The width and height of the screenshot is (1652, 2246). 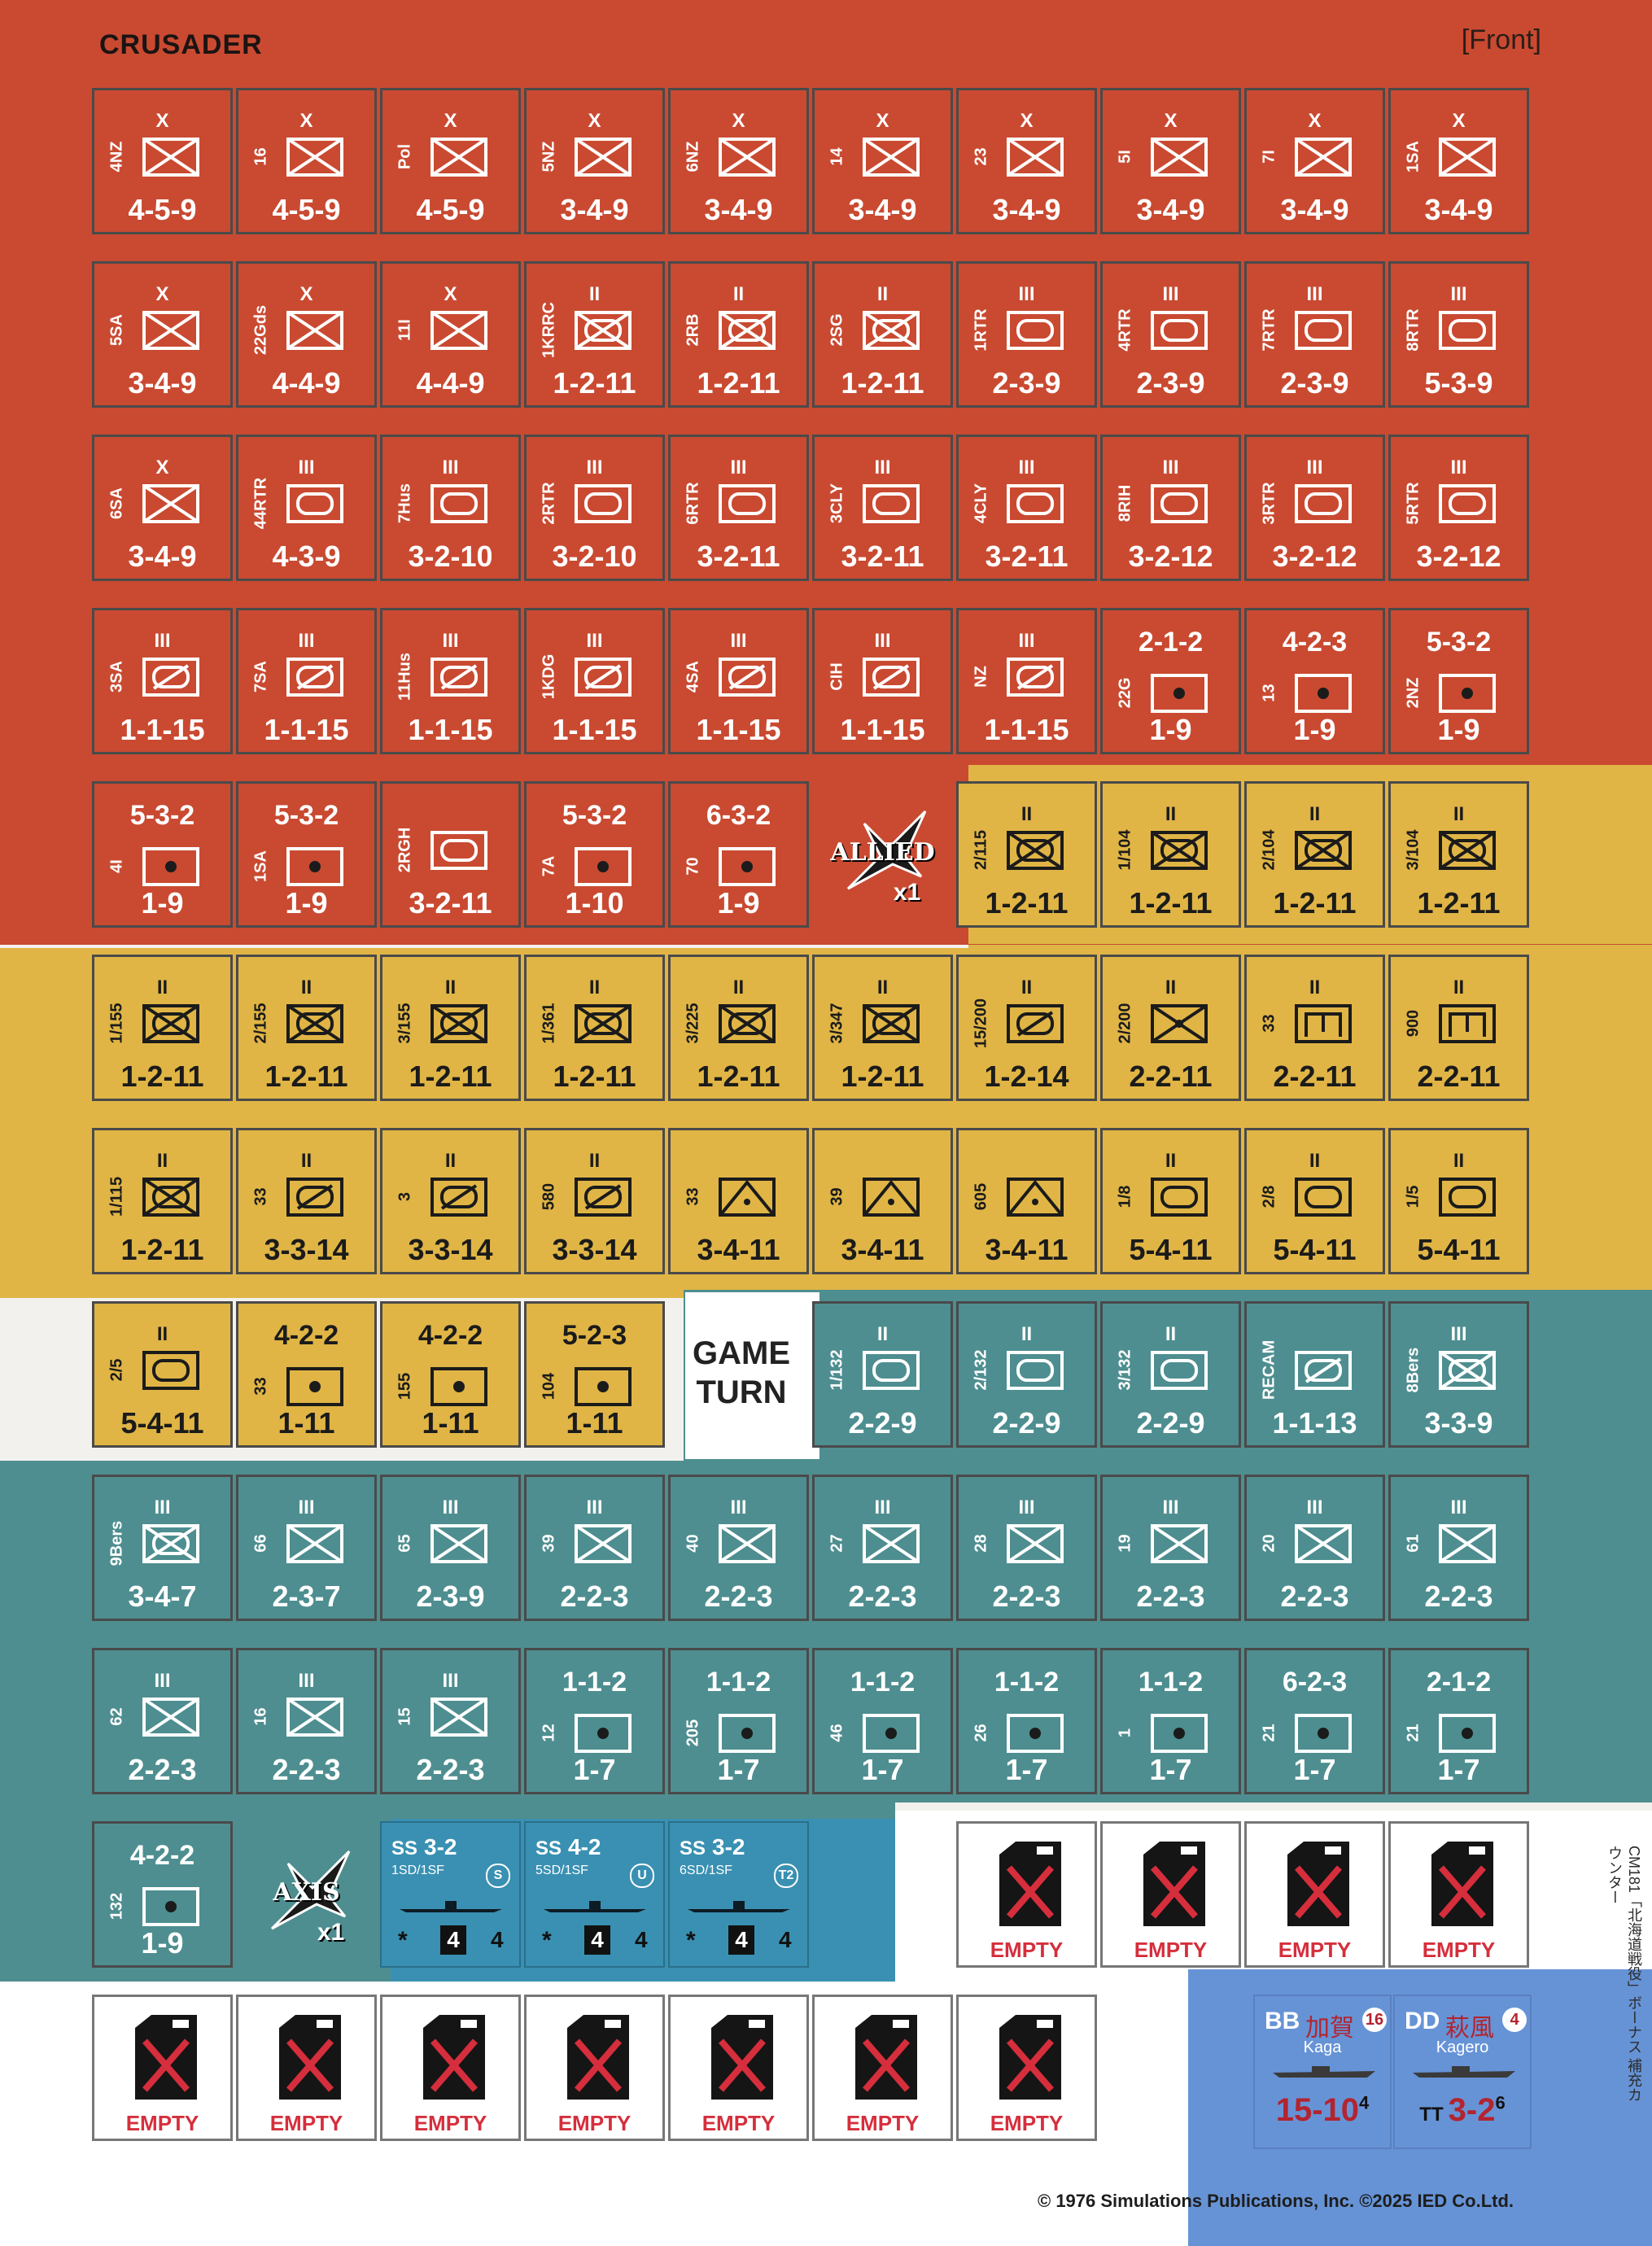 I want to click on unit-values: 3-2-12, so click(x=1458, y=556).